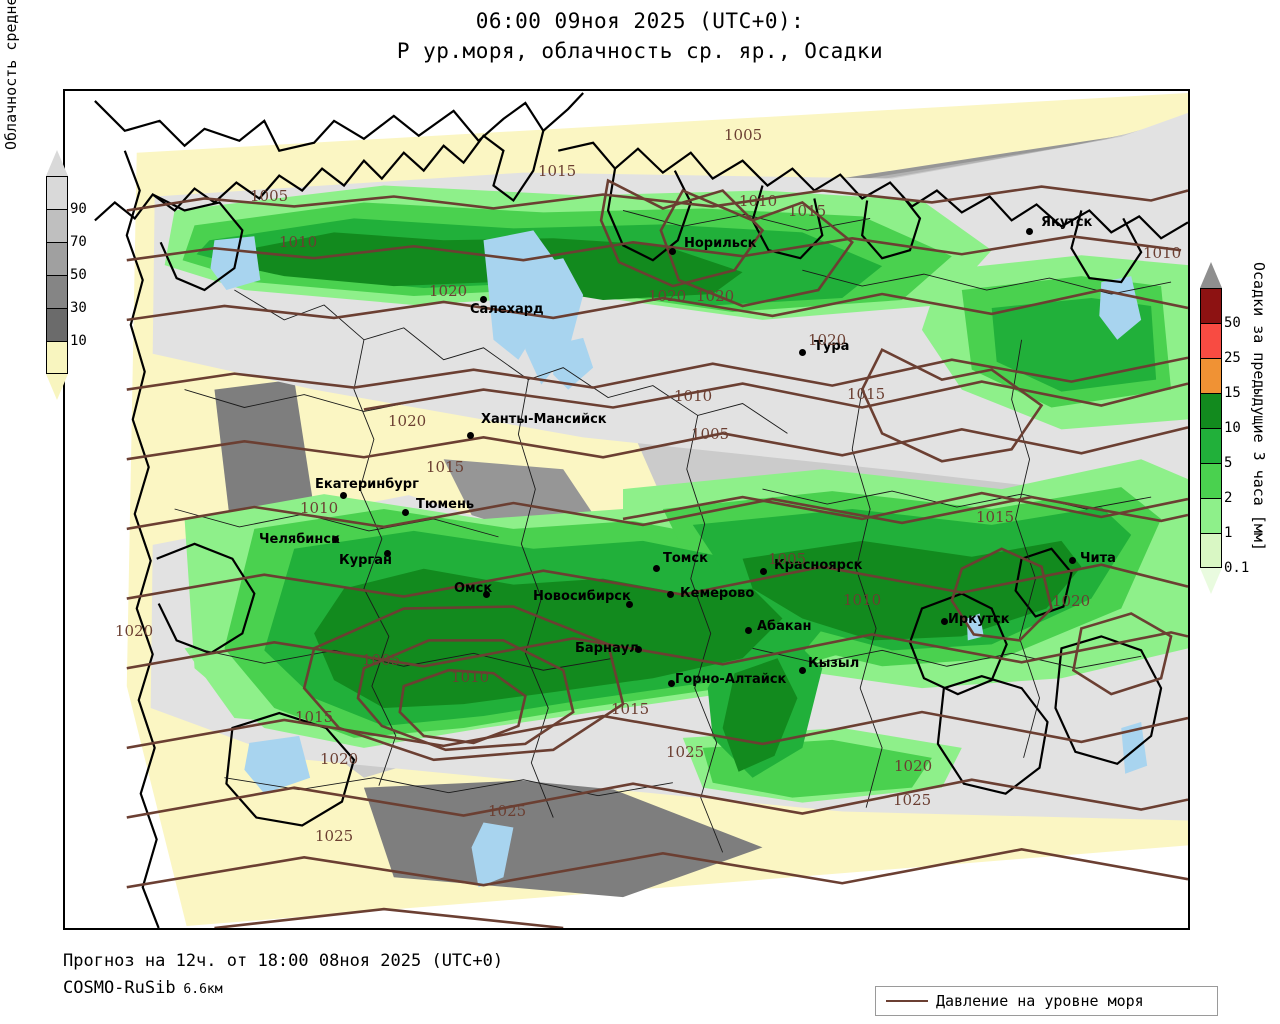  I want to click on city-name: Горно-Алтайск, so click(731, 679).